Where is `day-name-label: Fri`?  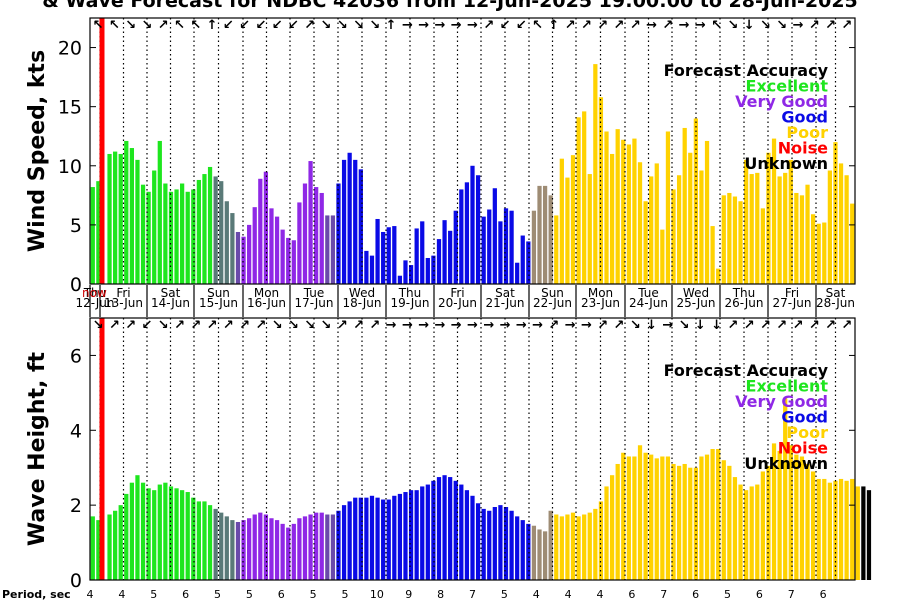
day-name-label: Fri is located at coordinates (792, 293).